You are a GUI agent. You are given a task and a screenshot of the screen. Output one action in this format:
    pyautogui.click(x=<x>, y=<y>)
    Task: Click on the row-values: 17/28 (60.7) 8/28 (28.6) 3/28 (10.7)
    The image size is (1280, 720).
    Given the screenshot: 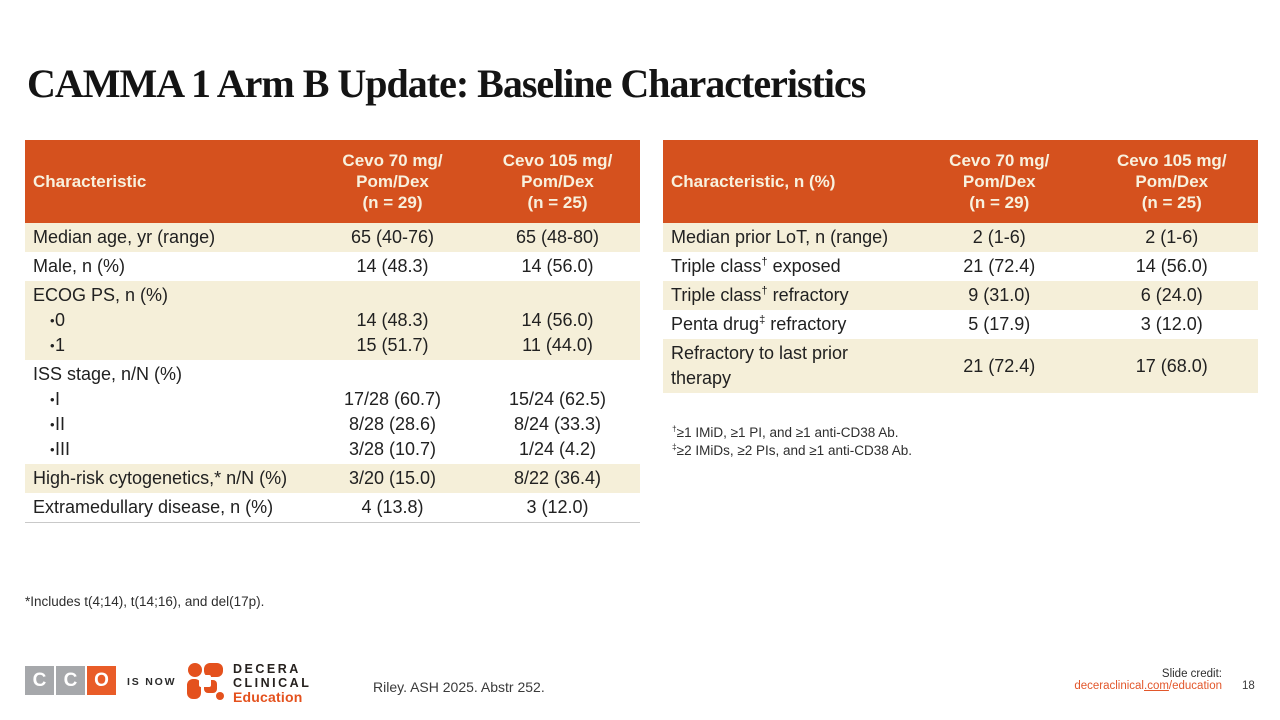 What is the action you would take?
    pyautogui.click(x=392, y=412)
    